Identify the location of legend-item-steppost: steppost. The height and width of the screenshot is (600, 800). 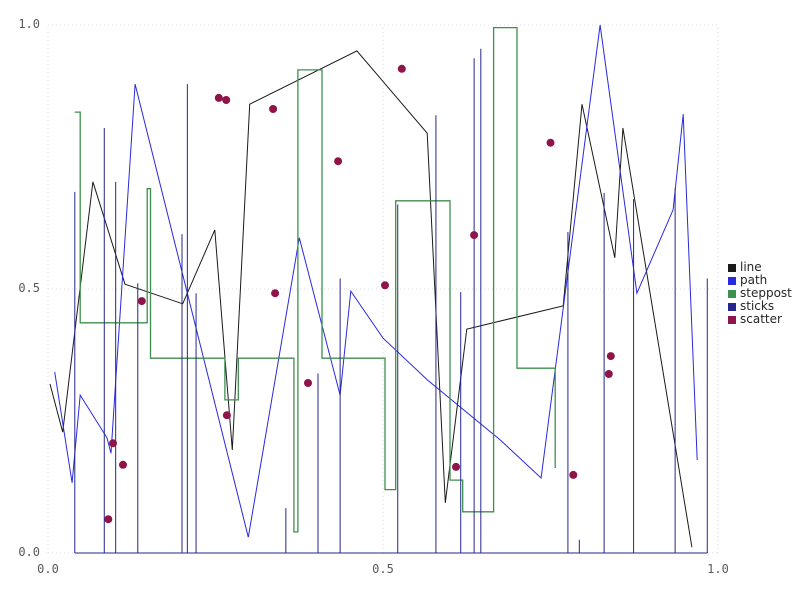
(760, 293).